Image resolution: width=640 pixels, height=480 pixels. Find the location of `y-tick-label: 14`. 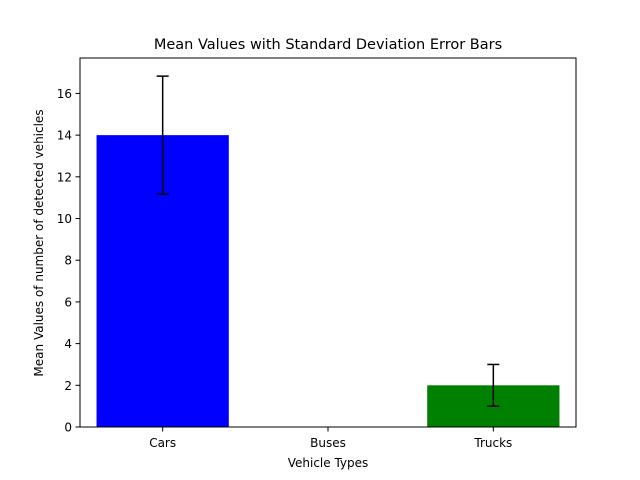

y-tick-label: 14 is located at coordinates (64, 136).